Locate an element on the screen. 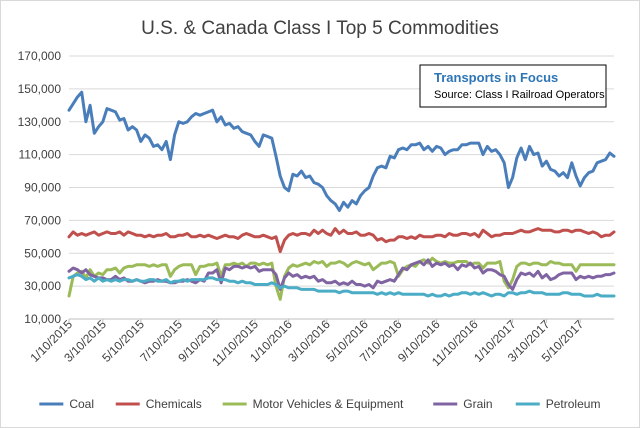 This screenshot has width=640, height=428. series-line-chemicals is located at coordinates (341, 240).